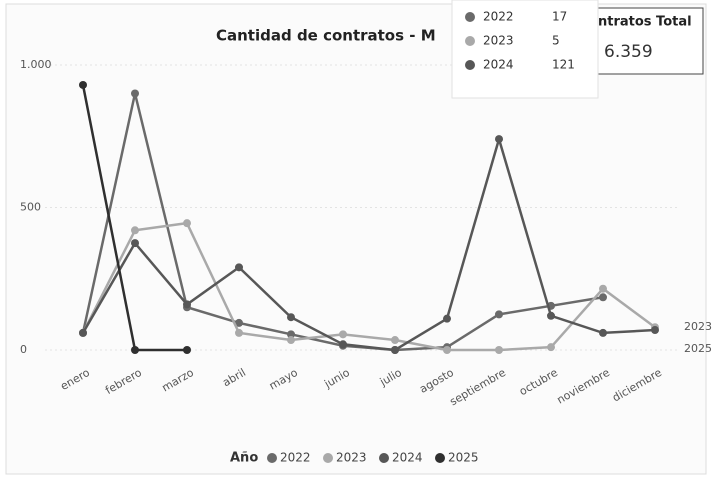 Image resolution: width=712 pixels, height=479 pixels. What do you see at coordinates (463, 458) in the screenshot?
I see `legend-label: 2025` at bounding box center [463, 458].